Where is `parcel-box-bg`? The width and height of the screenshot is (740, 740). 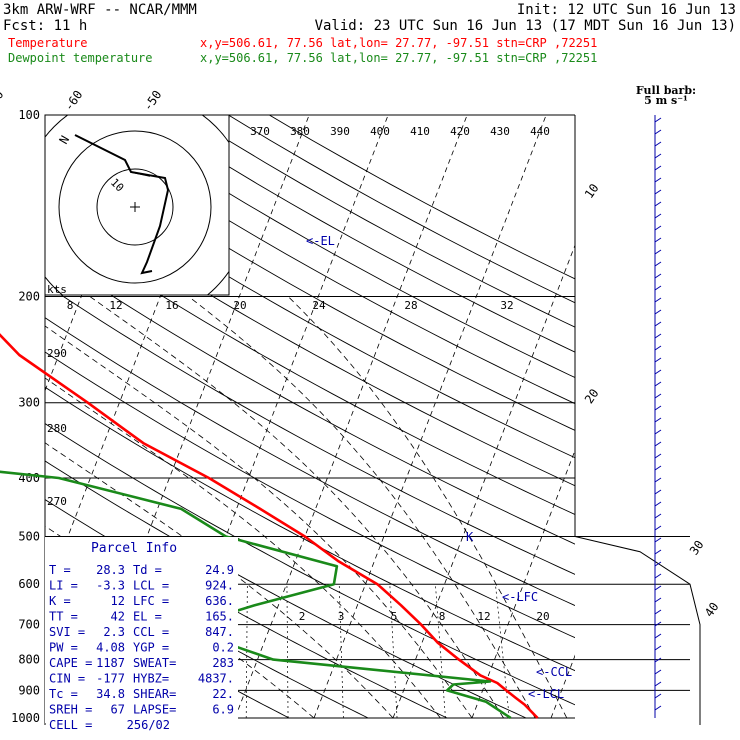
parcel-box-bg is located at coordinates (141, 630).